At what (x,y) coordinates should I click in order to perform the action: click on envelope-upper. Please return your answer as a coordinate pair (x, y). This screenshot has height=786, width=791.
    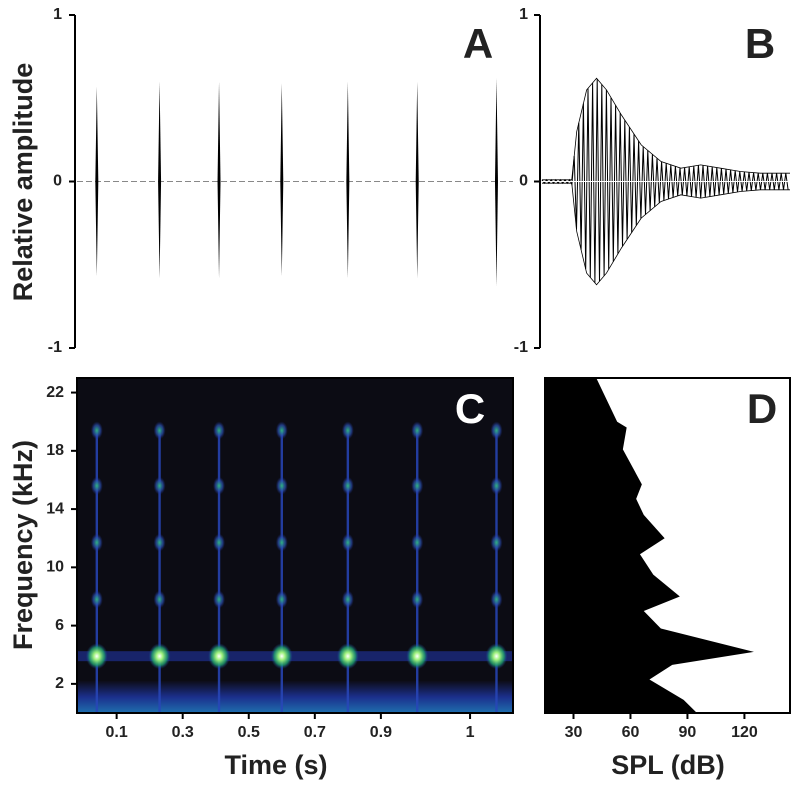
    Looking at the image, I should click on (666, 129).